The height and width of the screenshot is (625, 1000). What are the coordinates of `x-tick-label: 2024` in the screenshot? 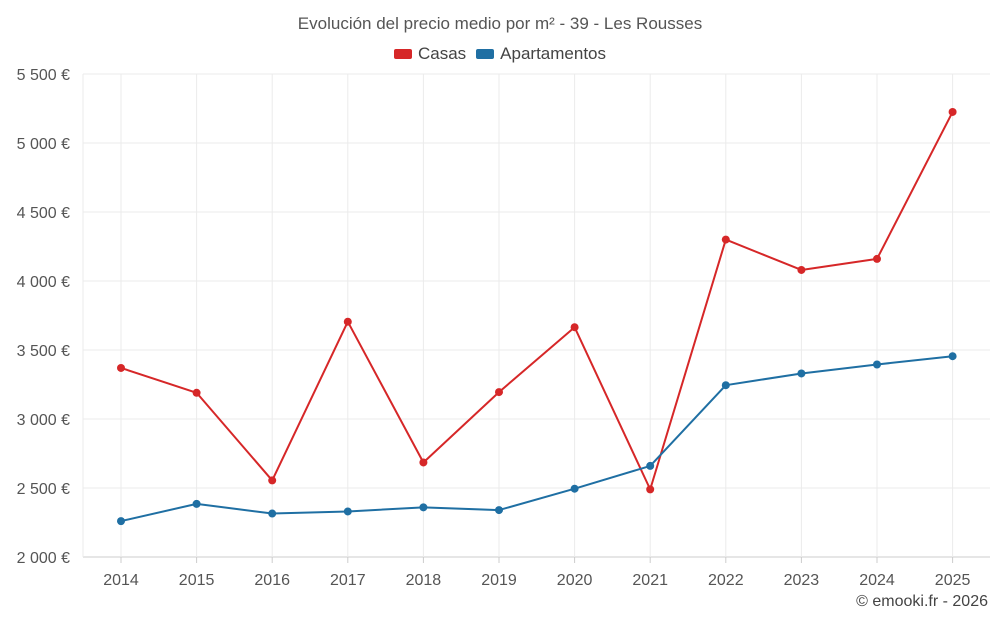 It's located at (877, 580).